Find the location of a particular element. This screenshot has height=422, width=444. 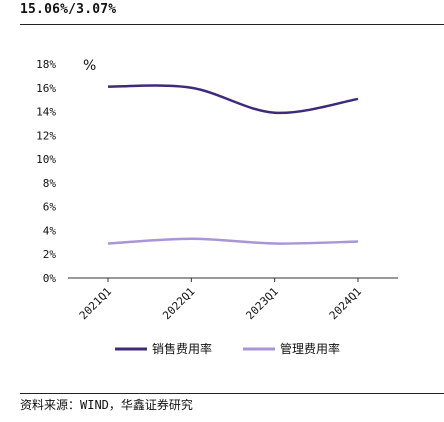

x-tick-label: 2022Q1 is located at coordinates (178, 303).